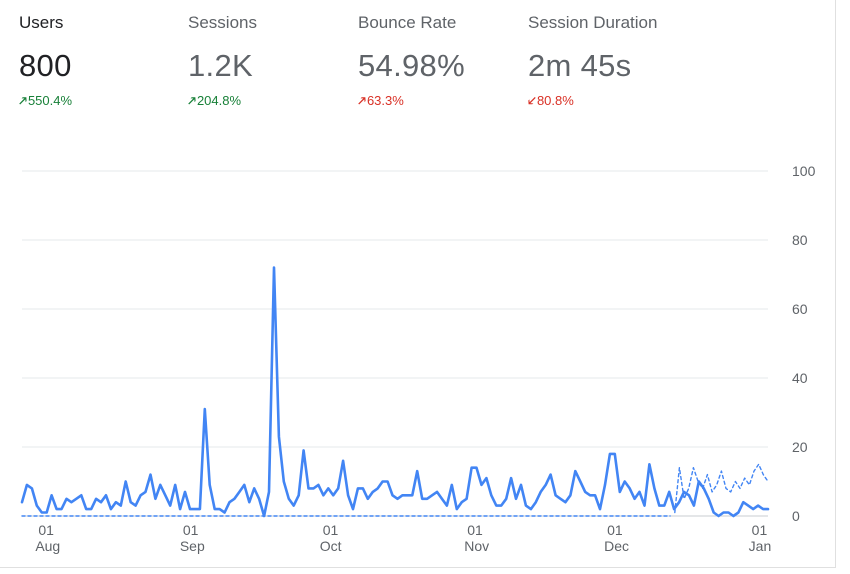 The height and width of the screenshot is (574, 850). I want to click on x-tick-month: Dec, so click(616, 546).